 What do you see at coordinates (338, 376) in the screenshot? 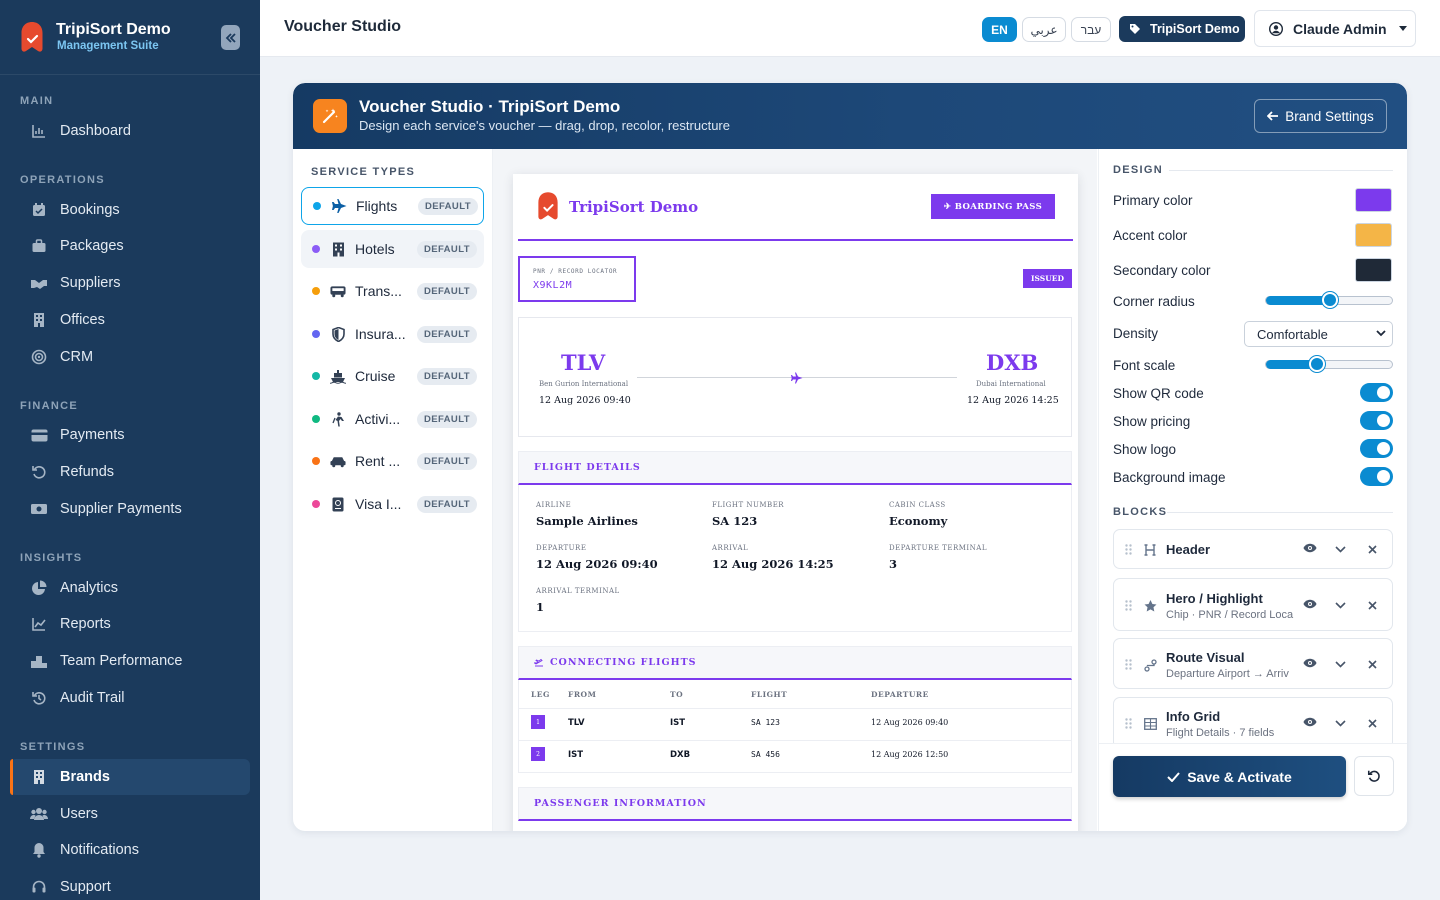
I see `ship-icon` at bounding box center [338, 376].